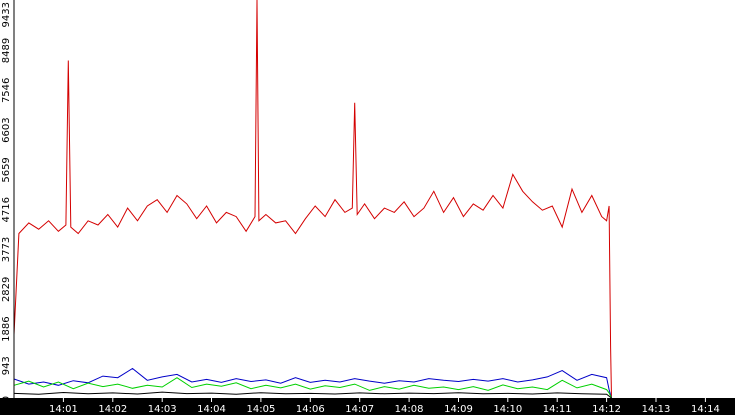 Image resolution: width=735 pixels, height=415 pixels. What do you see at coordinates (63, 409) in the screenshot?
I see `x-tick-label: 14:01` at bounding box center [63, 409].